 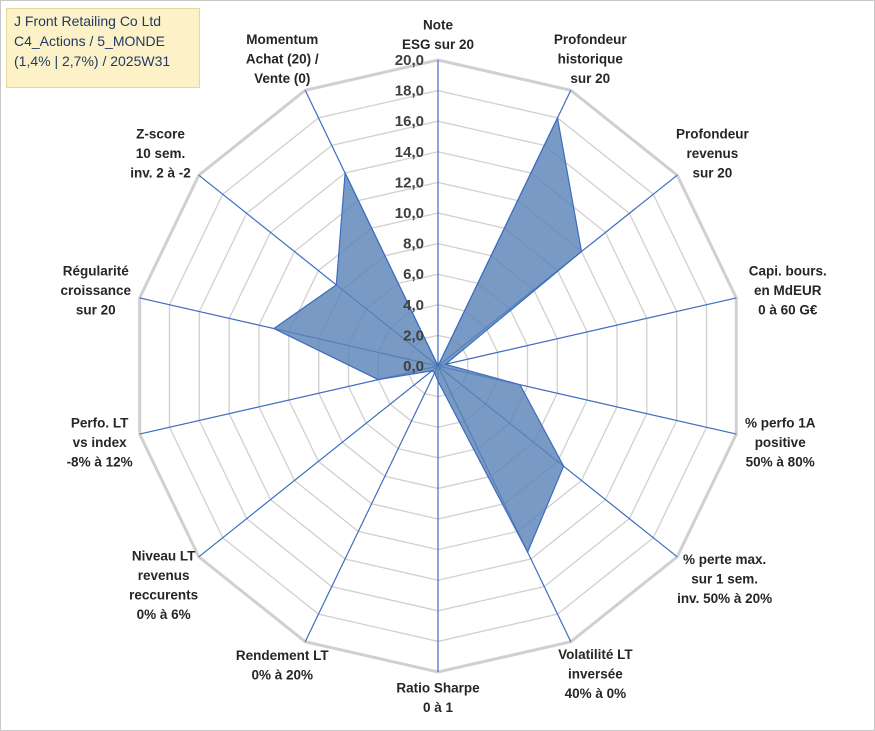 What do you see at coordinates (100, 442) in the screenshot?
I see `axis-label-10: Perfo. LT vs index -8% à 12%` at bounding box center [100, 442].